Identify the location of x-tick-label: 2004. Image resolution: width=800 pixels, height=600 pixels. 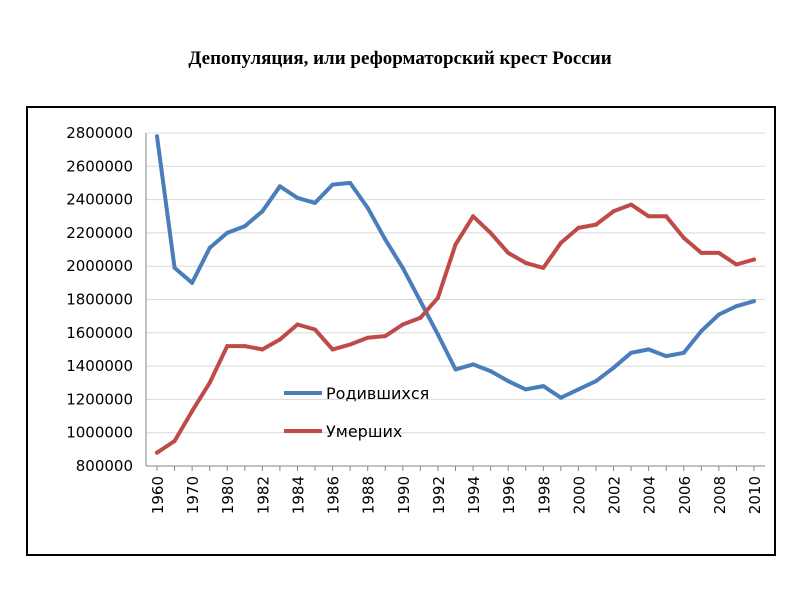
(650, 495).